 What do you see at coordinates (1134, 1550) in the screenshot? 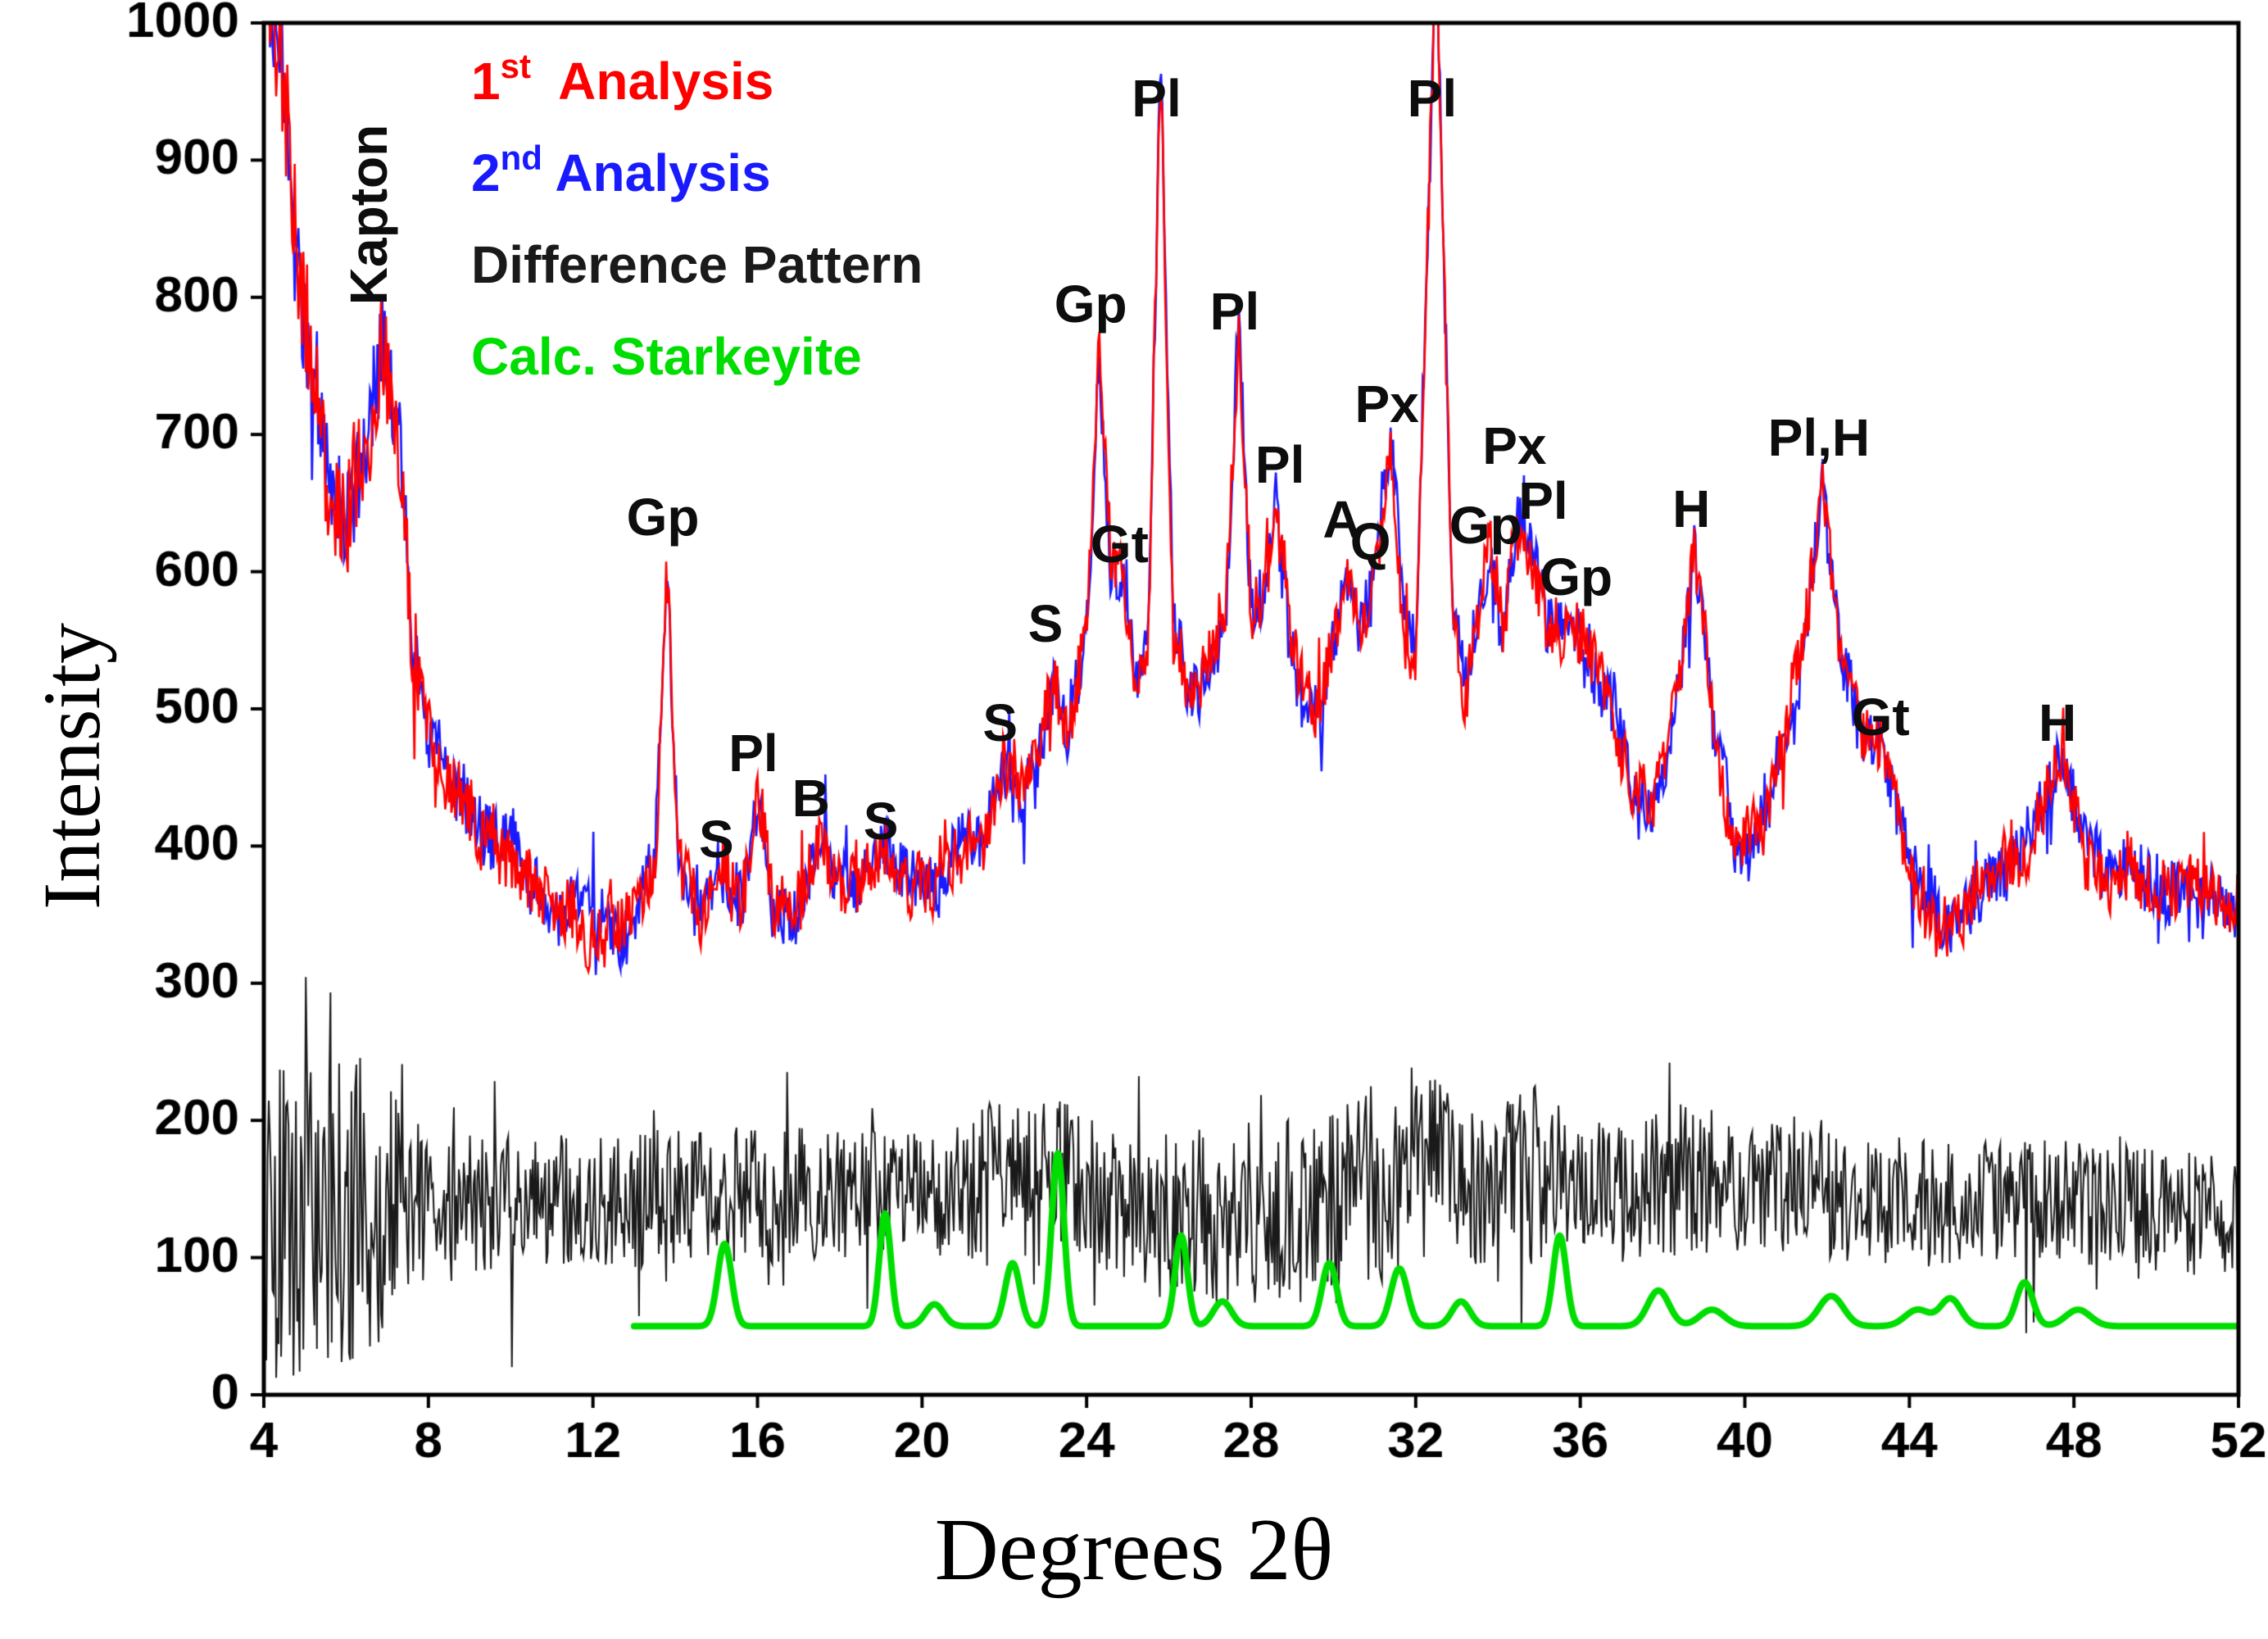
I see `x-axis-label: Degrees 2θ` at bounding box center [1134, 1550].